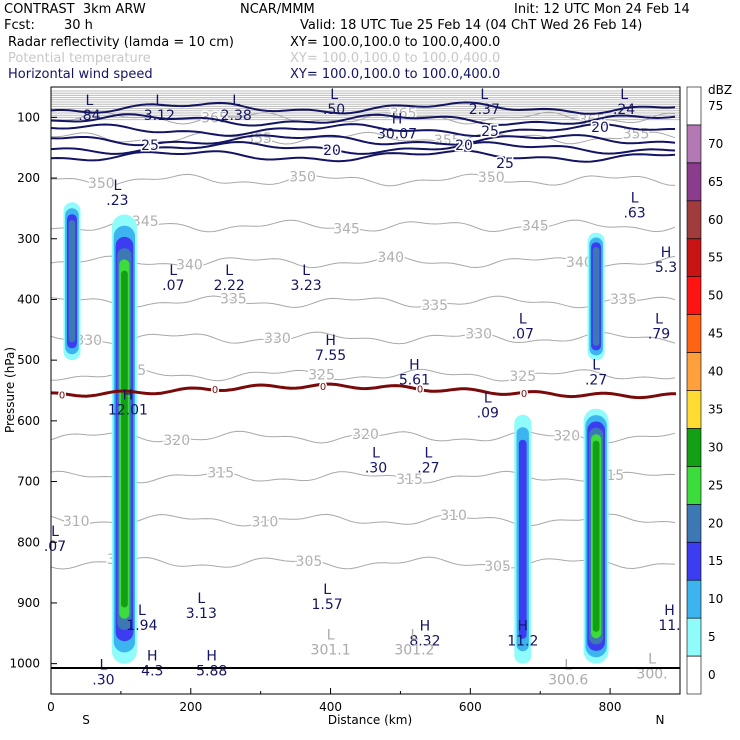 Image resolution: width=740 pixels, height=740 pixels. What do you see at coordinates (117, 201) in the screenshot?
I see `hl-marker-value: .23` at bounding box center [117, 201].